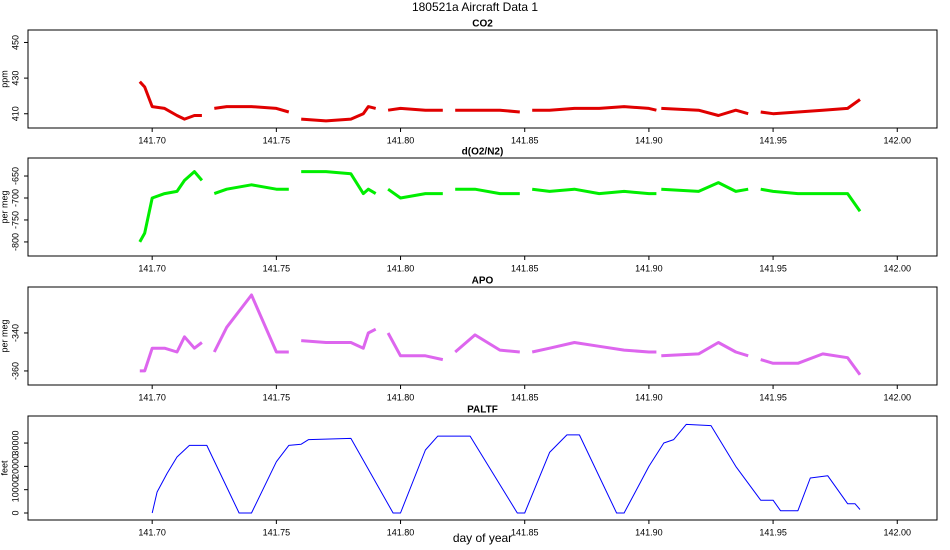 The image size is (950, 550). I want to click on y-tick-label: 30000, so click(15, 443).